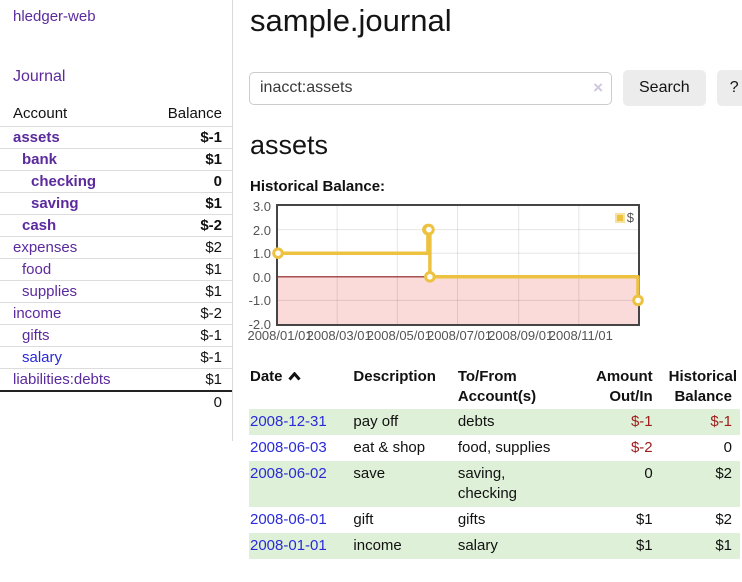  Describe the element at coordinates (477, 545) in the screenshot. I see `transaction-accounts: salary` at that location.